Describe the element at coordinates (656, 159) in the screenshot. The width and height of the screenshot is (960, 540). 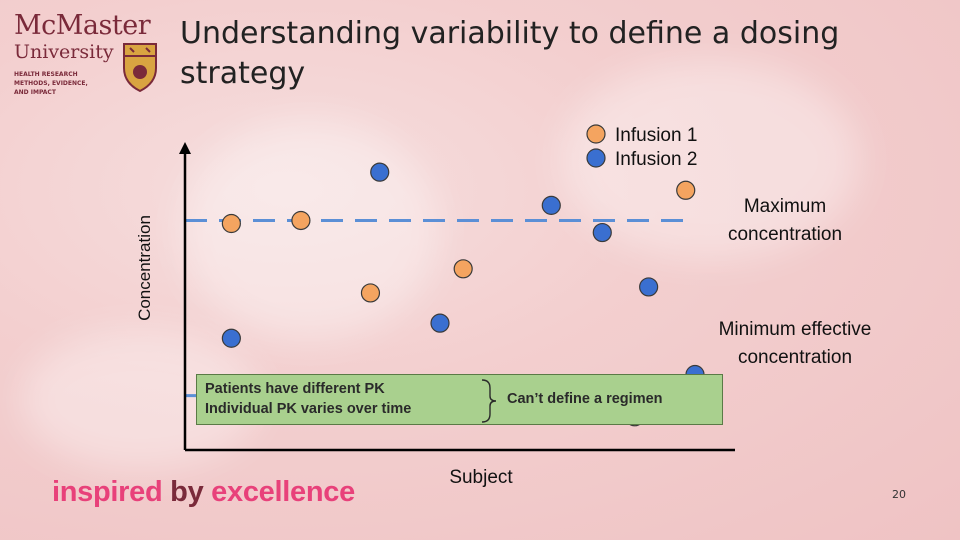
I see `legend-label-2: Infusion 2` at that location.